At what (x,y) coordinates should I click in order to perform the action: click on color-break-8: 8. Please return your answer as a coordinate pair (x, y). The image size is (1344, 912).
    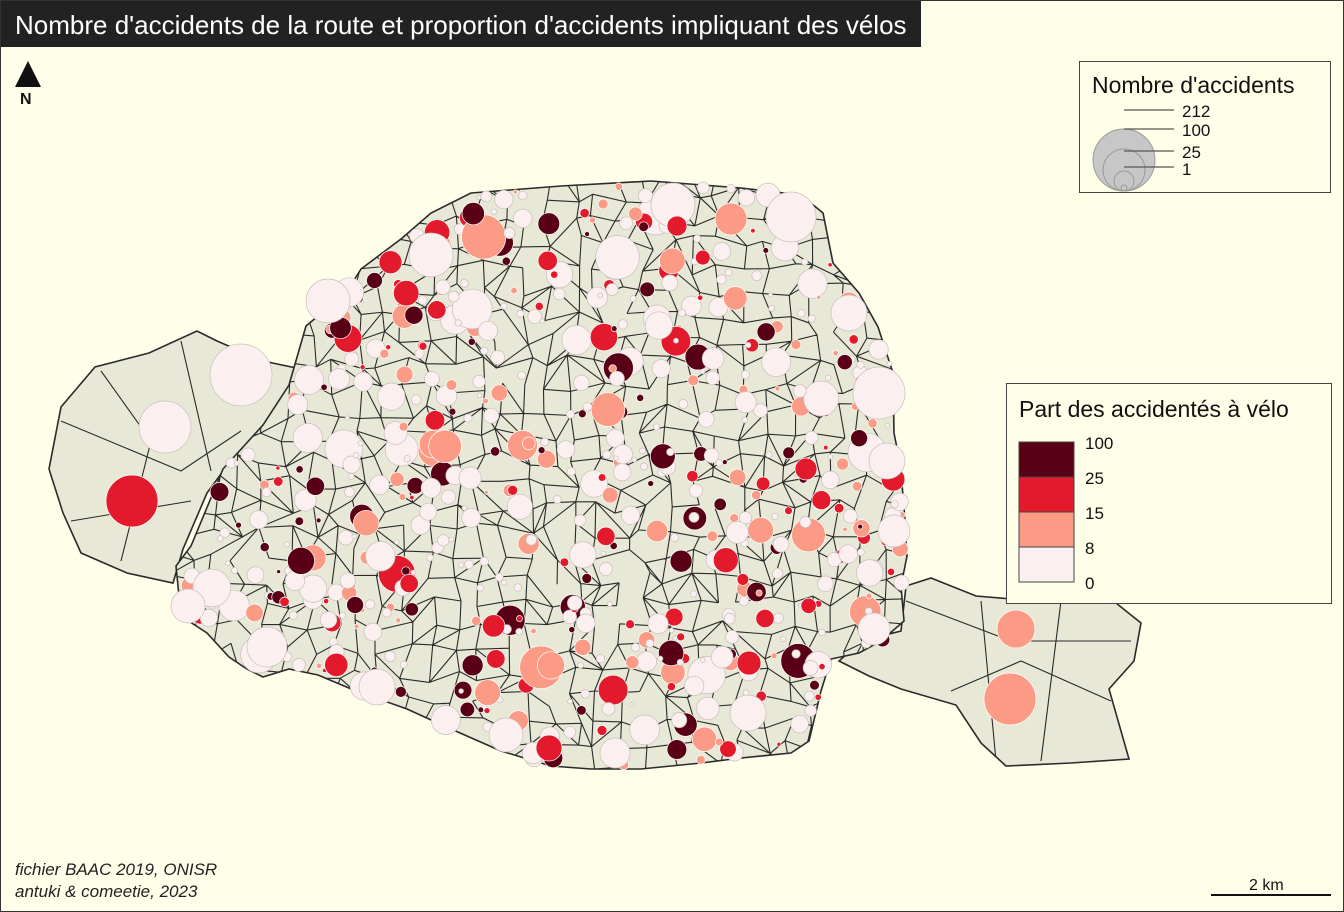
    Looking at the image, I should click on (1089, 548).